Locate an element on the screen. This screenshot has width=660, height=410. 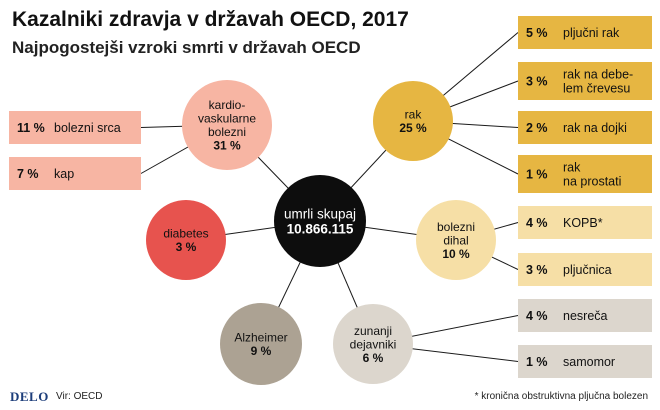
subcause-label: na prostati is located at coordinates (592, 181).